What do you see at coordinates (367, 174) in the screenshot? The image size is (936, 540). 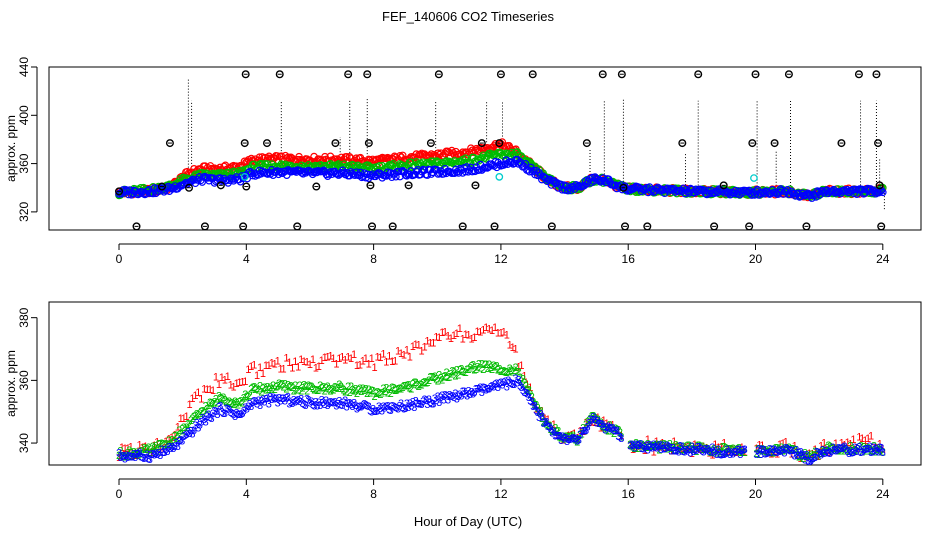 I see `blue-point` at bounding box center [367, 174].